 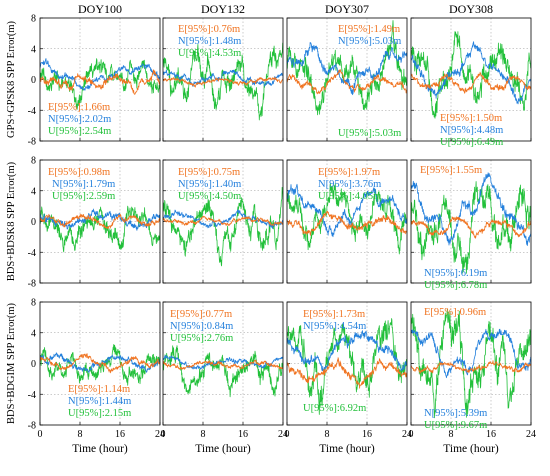 What do you see at coordinates (11, 363) in the screenshot?
I see `row-label: BDS+BDGIM SPP Error(m)` at bounding box center [11, 363].